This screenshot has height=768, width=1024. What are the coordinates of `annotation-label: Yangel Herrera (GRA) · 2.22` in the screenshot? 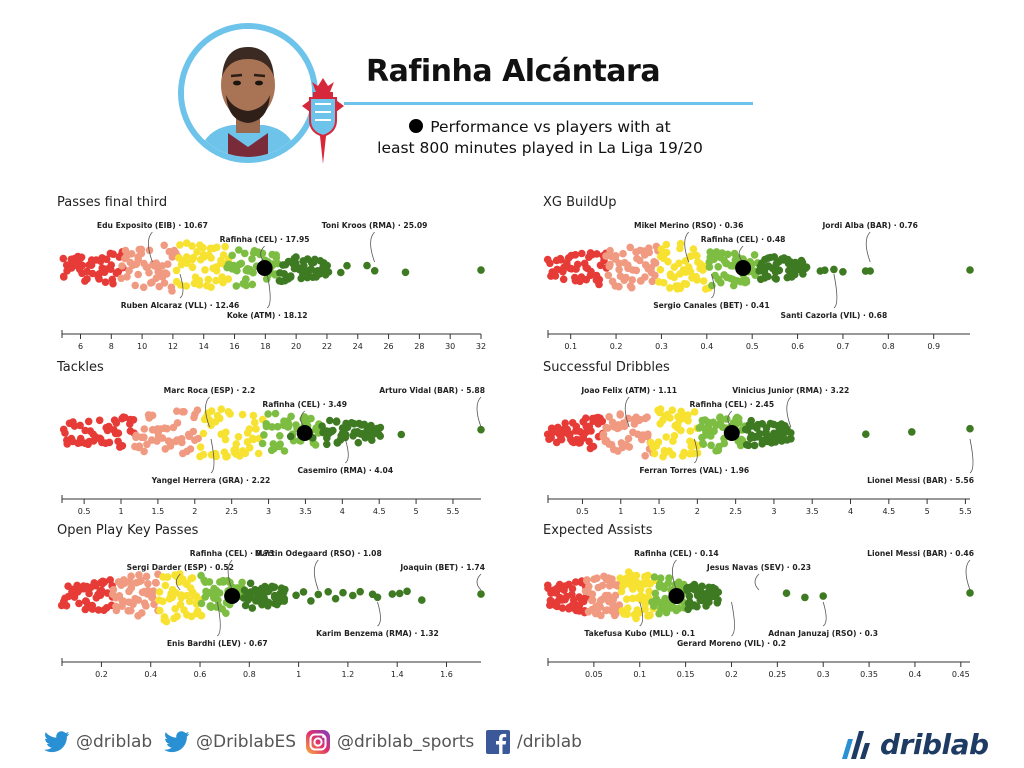 It's located at (211, 480).